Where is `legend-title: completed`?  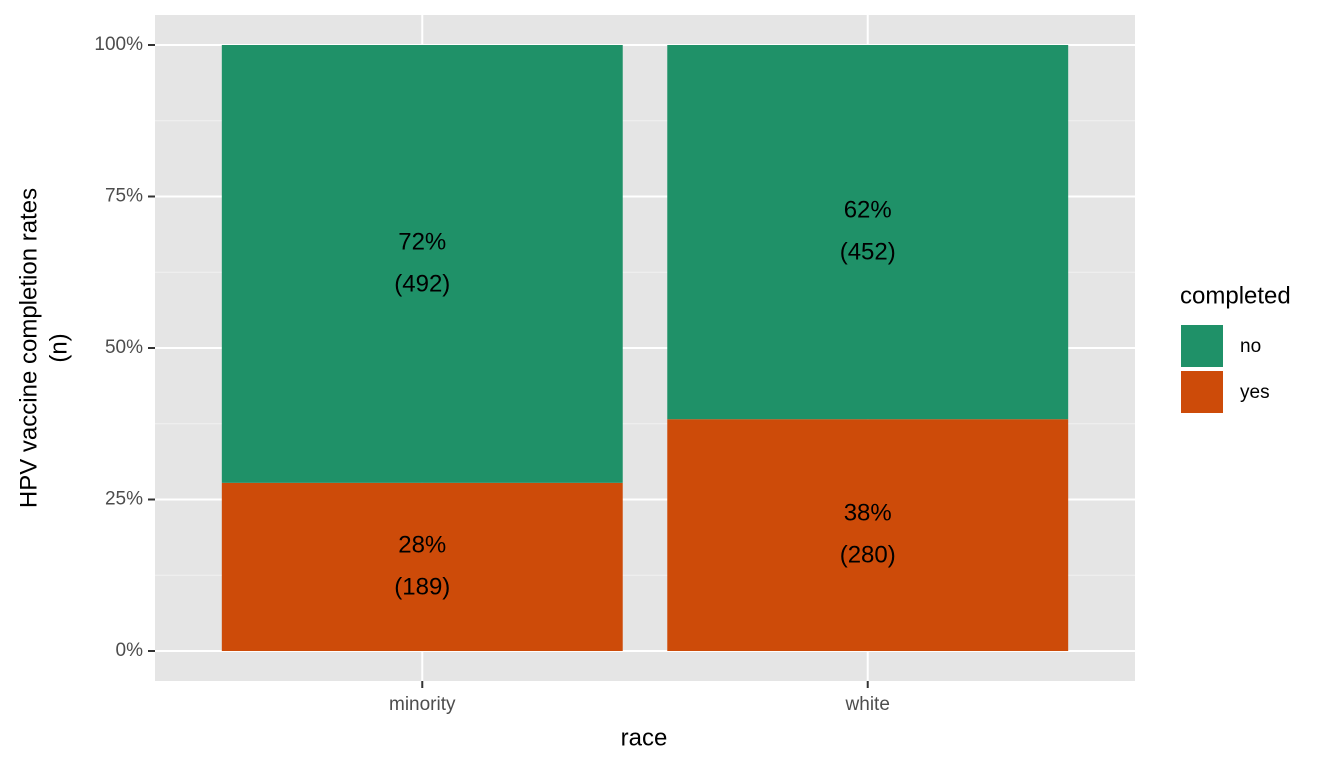
legend-title: completed is located at coordinates (1235, 295).